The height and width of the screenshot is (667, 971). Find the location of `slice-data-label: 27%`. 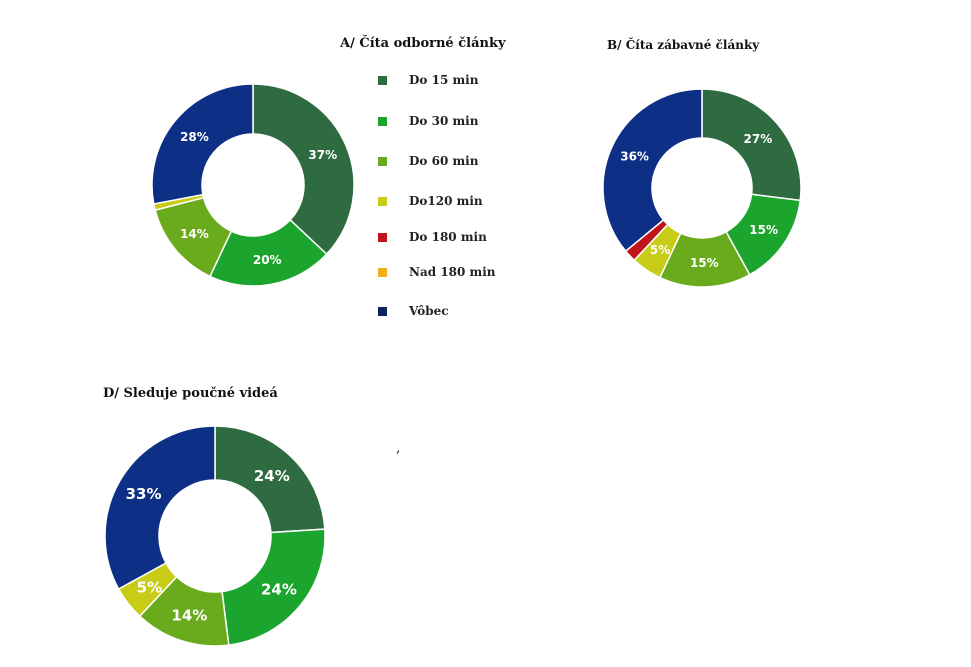

slice-data-label: 27% is located at coordinates (758, 139).